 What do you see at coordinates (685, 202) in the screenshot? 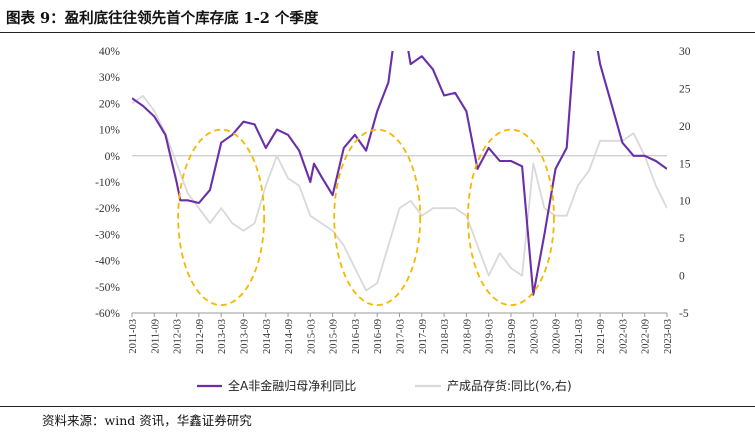
I see `right-axis-tick-label: 10` at bounding box center [685, 202].